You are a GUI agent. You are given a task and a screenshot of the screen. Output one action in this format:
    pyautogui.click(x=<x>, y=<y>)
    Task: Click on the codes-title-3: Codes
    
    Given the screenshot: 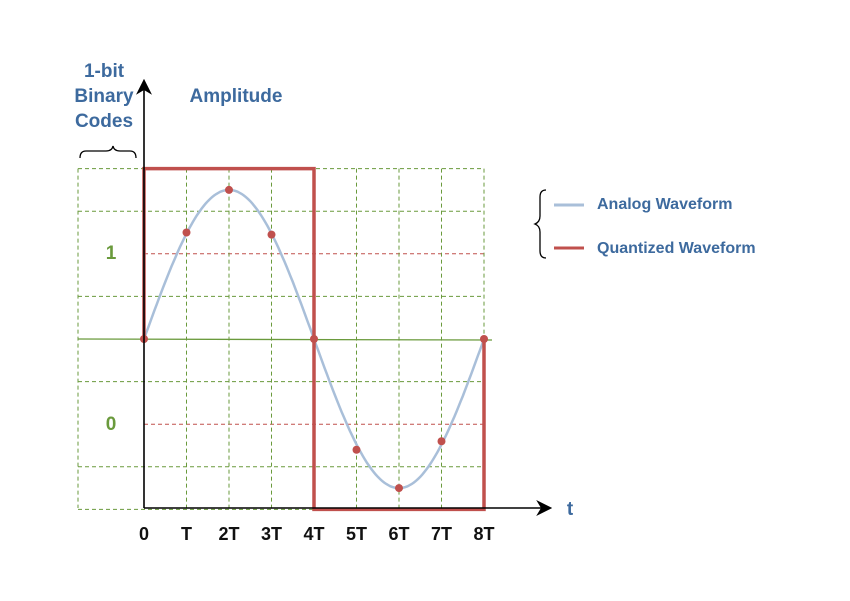 What is the action you would take?
    pyautogui.click(x=104, y=121)
    